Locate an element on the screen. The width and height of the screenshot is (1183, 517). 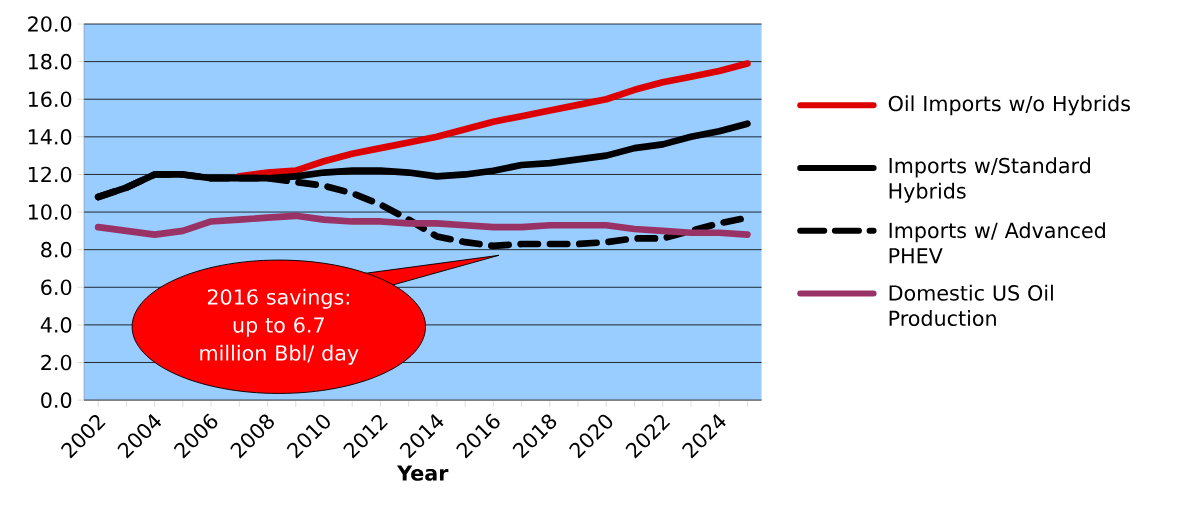
y-tick-label: 14.0 is located at coordinates (50, 136).